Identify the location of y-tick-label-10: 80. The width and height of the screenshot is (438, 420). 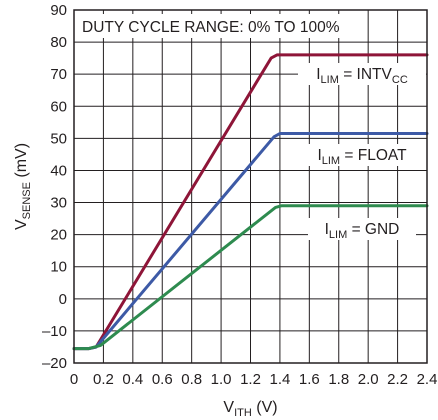
(58, 42).